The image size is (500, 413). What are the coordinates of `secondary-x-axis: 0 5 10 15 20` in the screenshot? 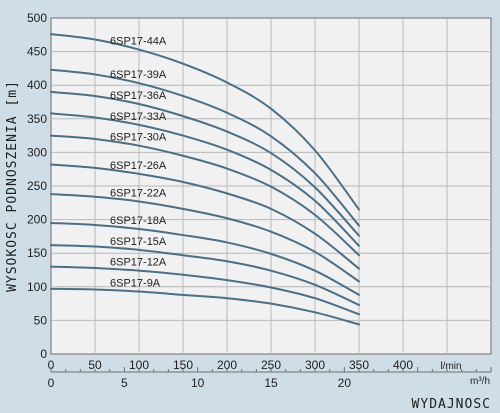 It's located at (270, 378).